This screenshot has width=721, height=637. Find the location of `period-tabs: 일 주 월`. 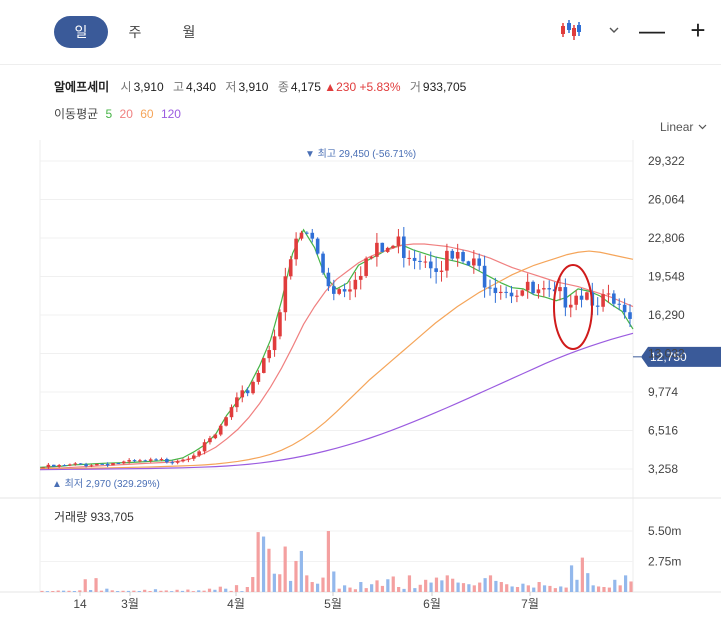

period-tabs: 일 주 월 is located at coordinates (135, 32).